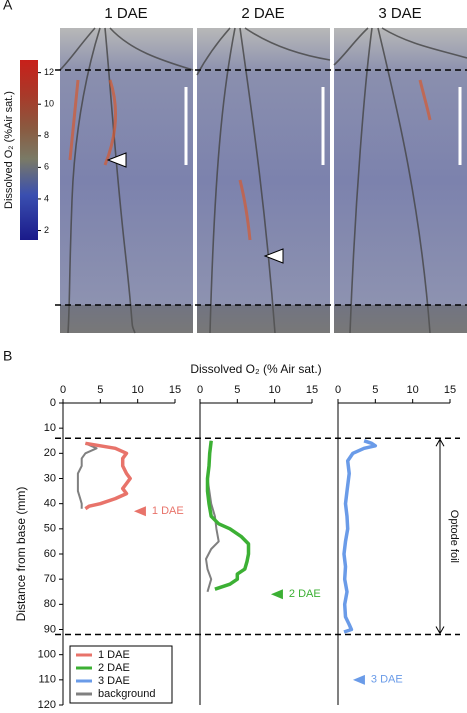 This screenshot has height=713, width=467. I want to click on legend-label: 1 DAE, so click(114, 655).